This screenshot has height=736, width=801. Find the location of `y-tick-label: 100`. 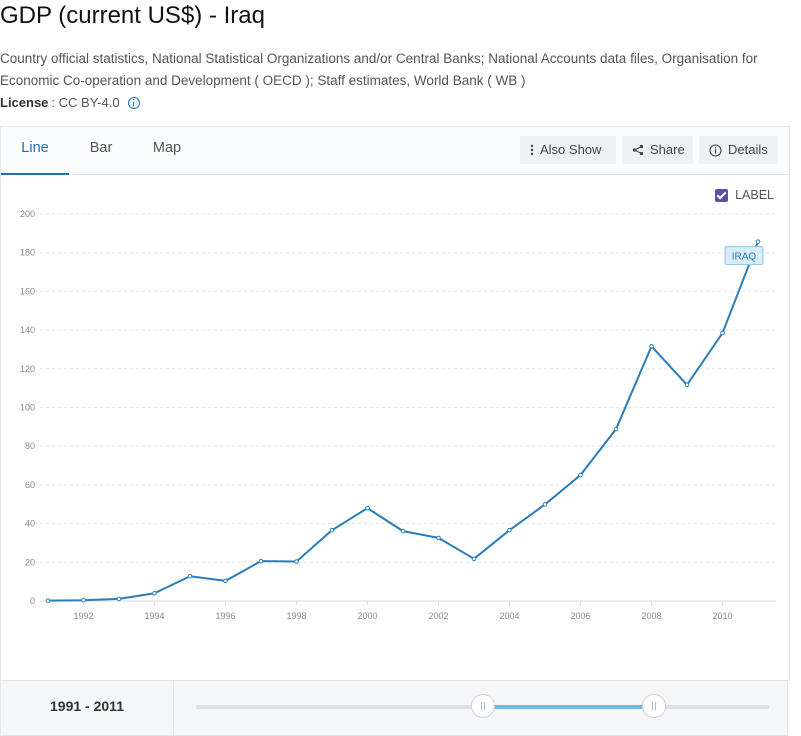

y-tick-label: 100 is located at coordinates (27, 408).